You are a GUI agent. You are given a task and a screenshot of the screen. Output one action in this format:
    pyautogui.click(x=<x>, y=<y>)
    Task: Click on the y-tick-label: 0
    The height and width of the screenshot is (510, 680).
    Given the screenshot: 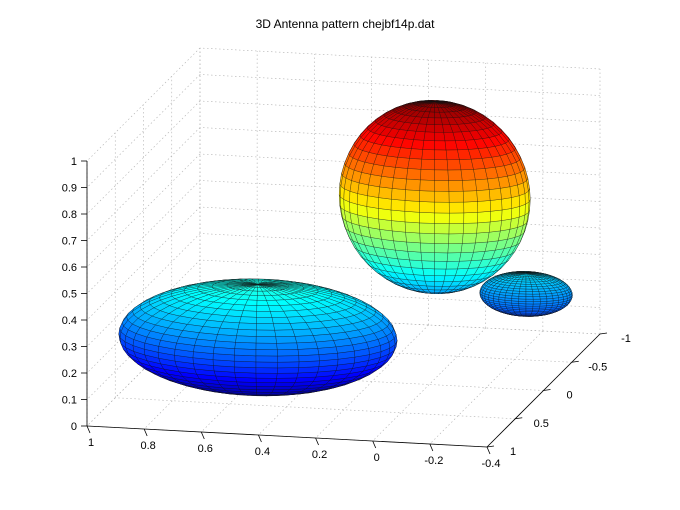 What is the action you would take?
    pyautogui.click(x=569, y=396)
    